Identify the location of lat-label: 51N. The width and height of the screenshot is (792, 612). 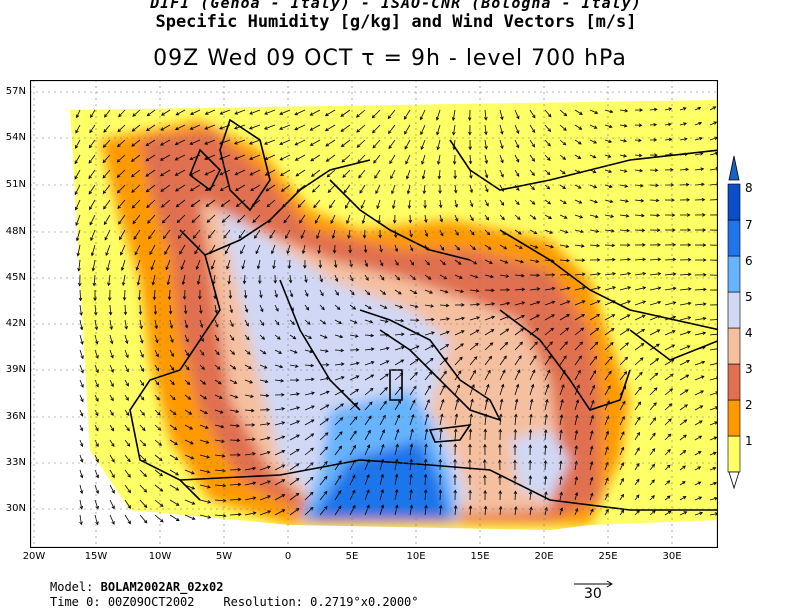
(15, 184).